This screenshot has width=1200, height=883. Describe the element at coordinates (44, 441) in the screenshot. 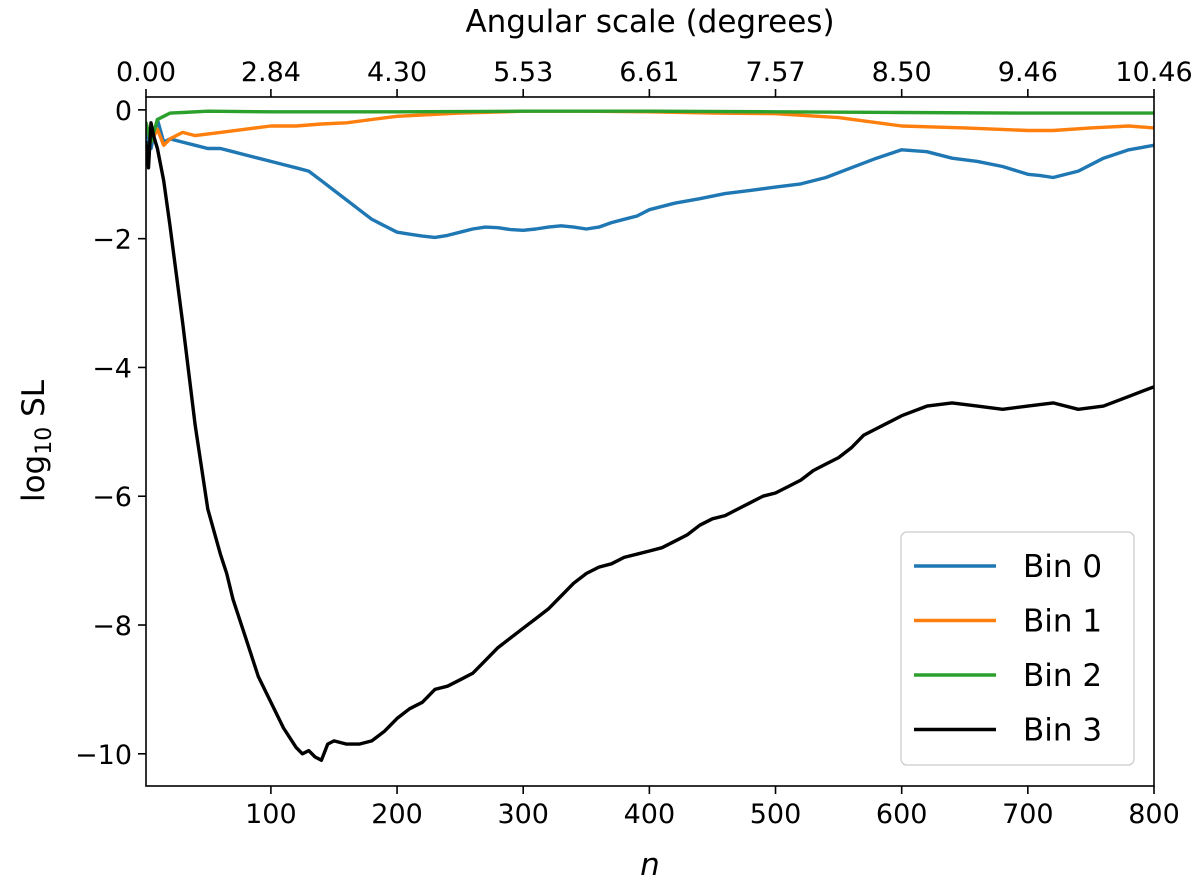

I see `y-axis-title-subscript: 10` at that location.